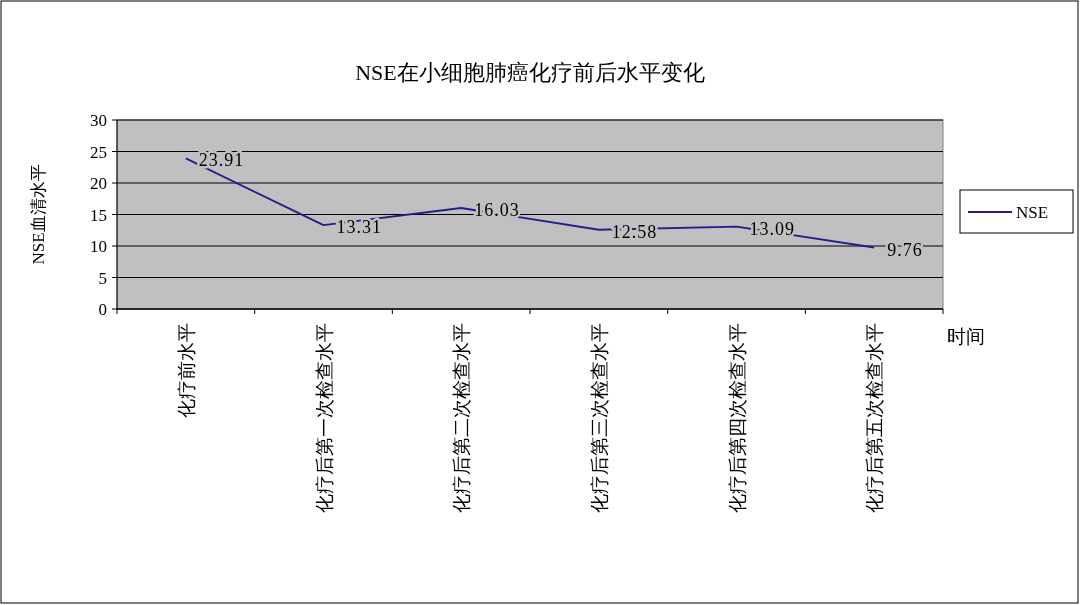 The width and height of the screenshot is (1080, 605). I want to click on x-tick-label: 化疗后第三次检查水平, so click(599, 418).